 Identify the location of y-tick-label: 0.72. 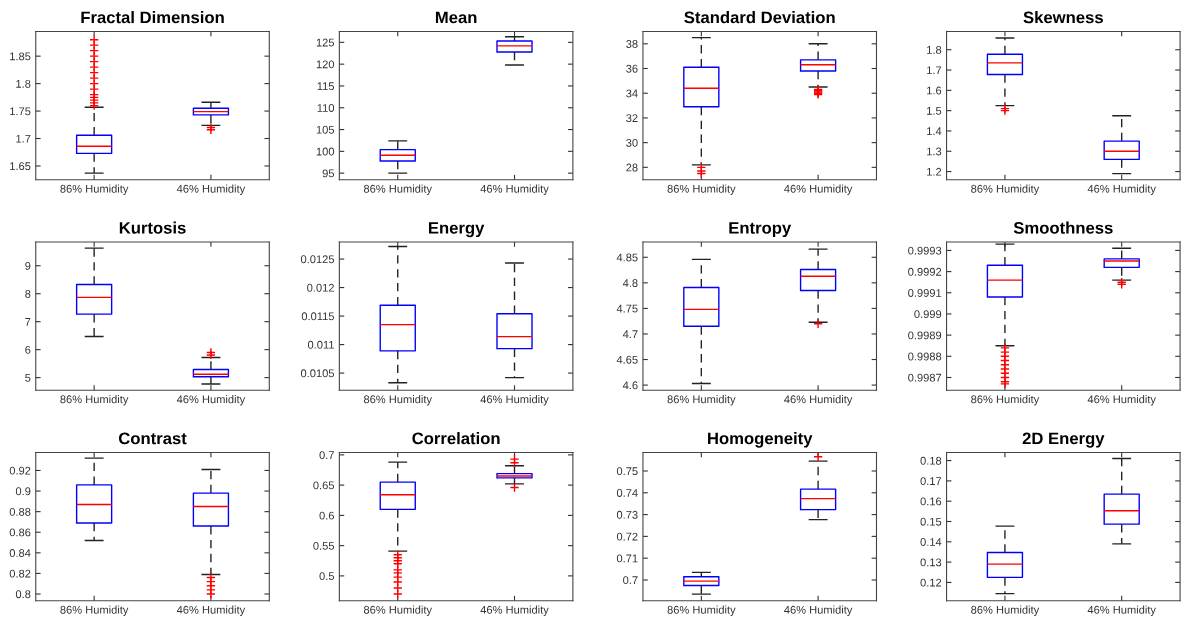
(627, 536).